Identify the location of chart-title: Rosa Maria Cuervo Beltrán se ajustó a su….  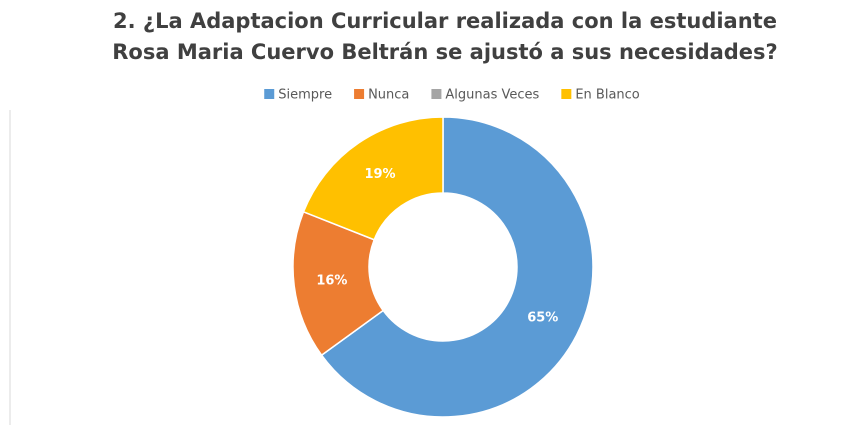
(444, 52).